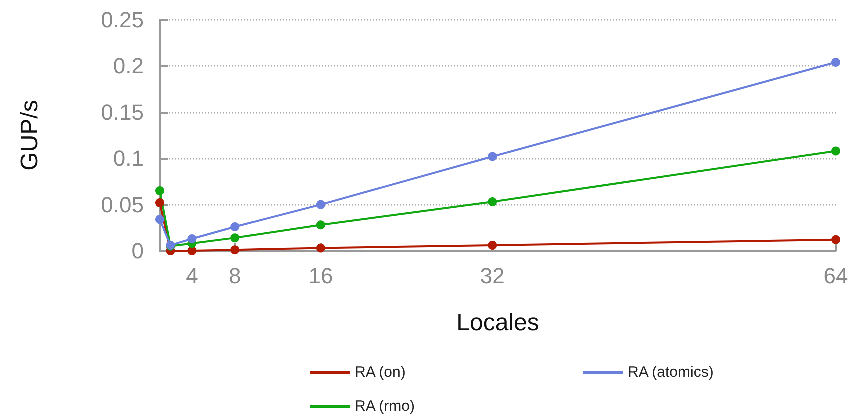  I want to click on x-tick-label: 16, so click(321, 276).